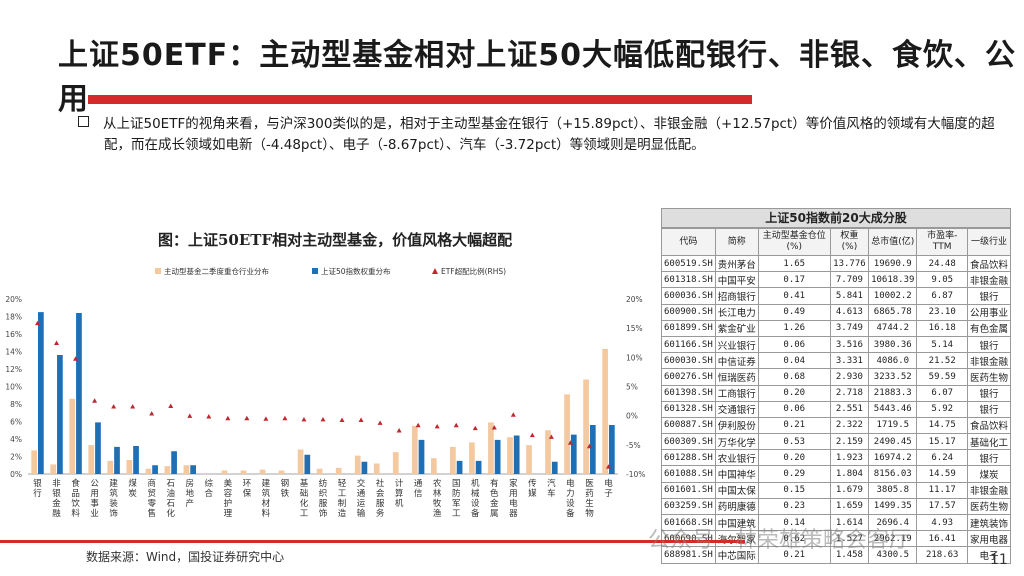  What do you see at coordinates (372, 541) in the screenshot?
I see `footer-rule` at bounding box center [372, 541].